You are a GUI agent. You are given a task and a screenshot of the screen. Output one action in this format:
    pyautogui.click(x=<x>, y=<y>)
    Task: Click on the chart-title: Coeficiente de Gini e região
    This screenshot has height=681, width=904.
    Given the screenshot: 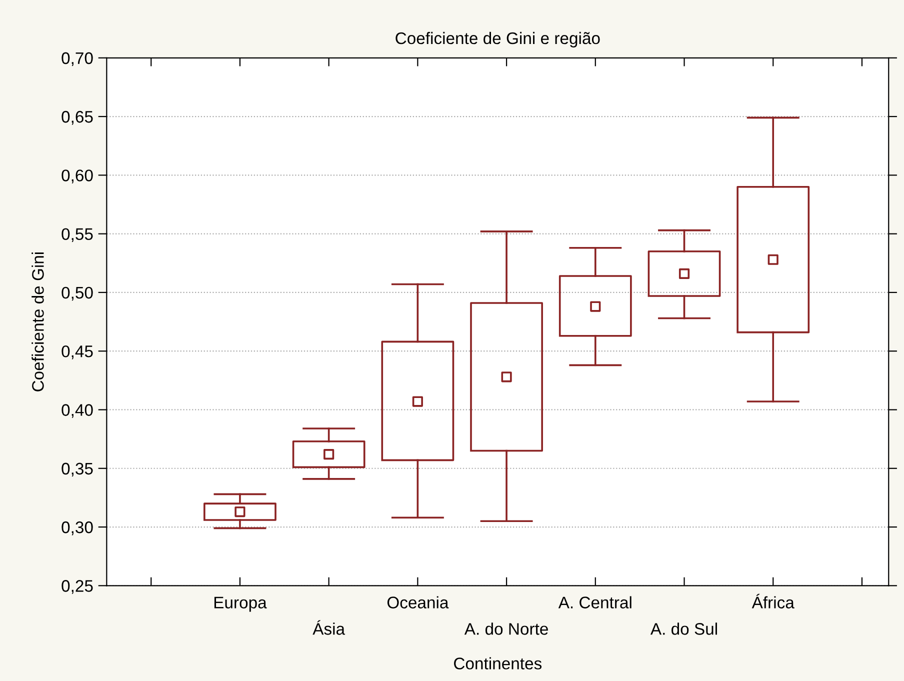 What is the action you would take?
    pyautogui.click(x=498, y=40)
    